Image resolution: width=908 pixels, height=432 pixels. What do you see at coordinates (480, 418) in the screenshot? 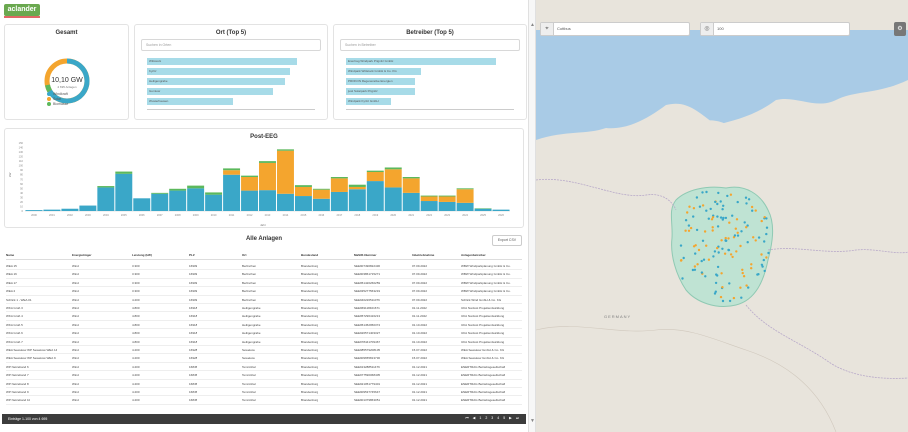
I see `pager-button: 1` at bounding box center [480, 418].